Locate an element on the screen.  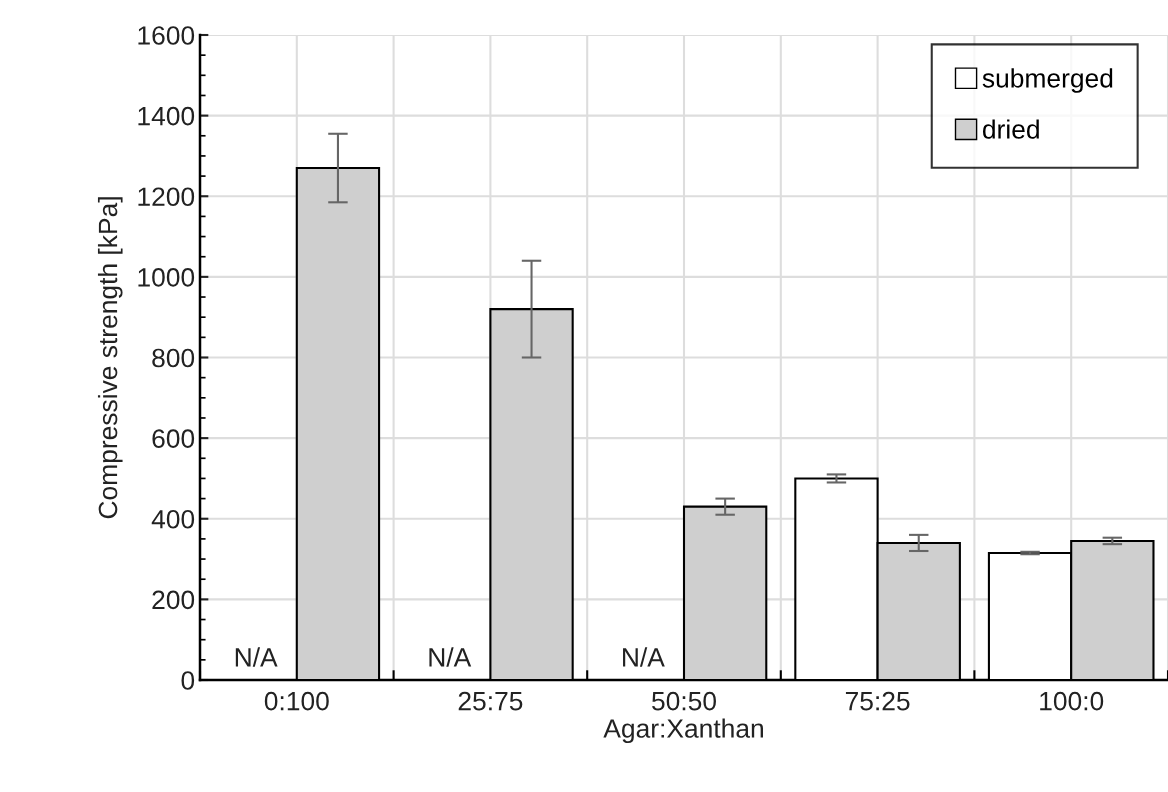
y-tick-label: 1400 is located at coordinates (166, 116).